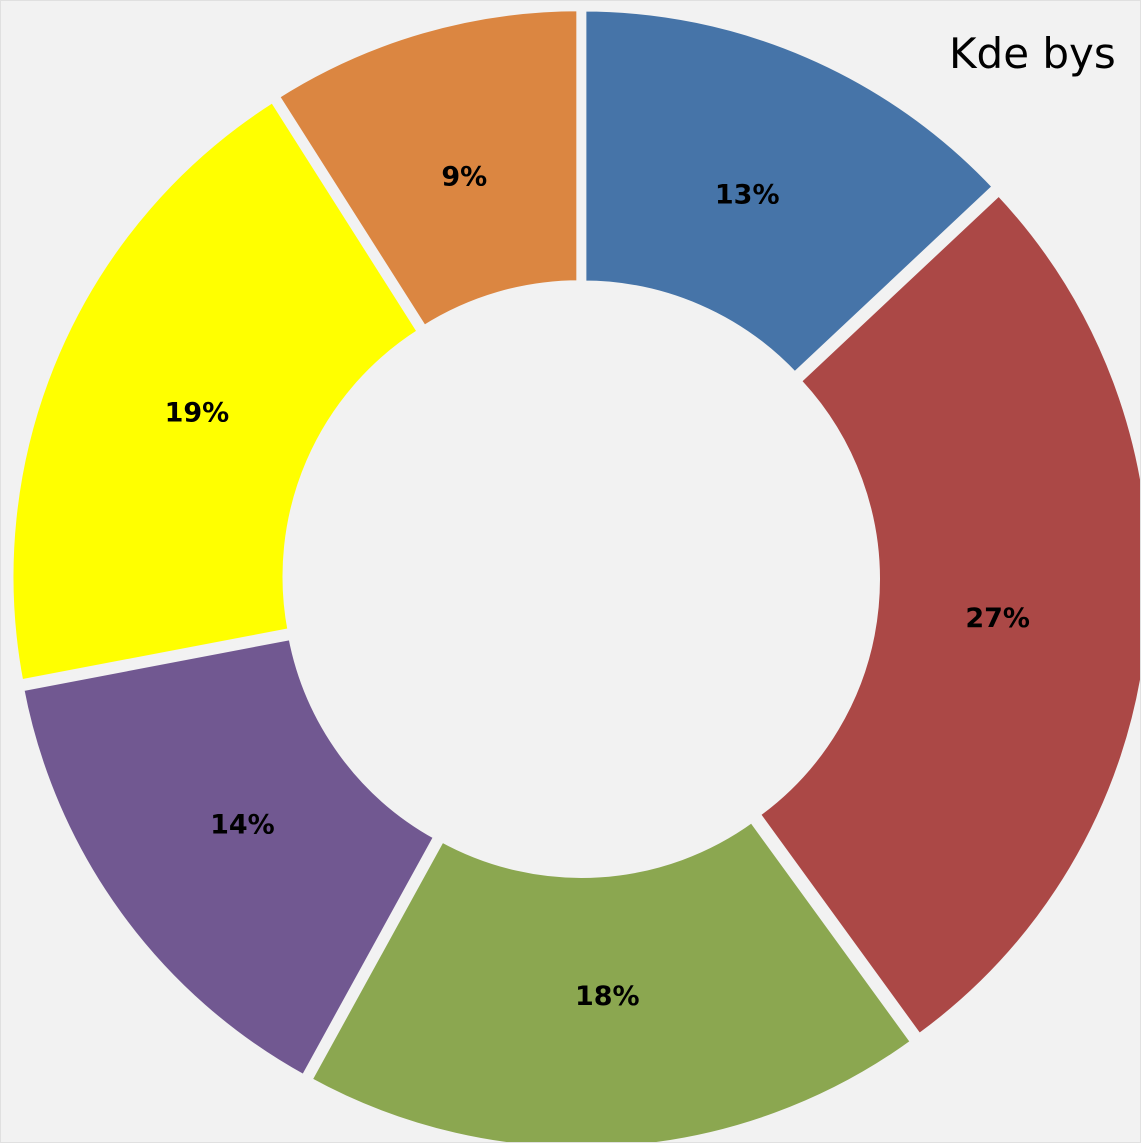 The image size is (1141, 1143). I want to click on slice-data-label: 27%, so click(997, 618).